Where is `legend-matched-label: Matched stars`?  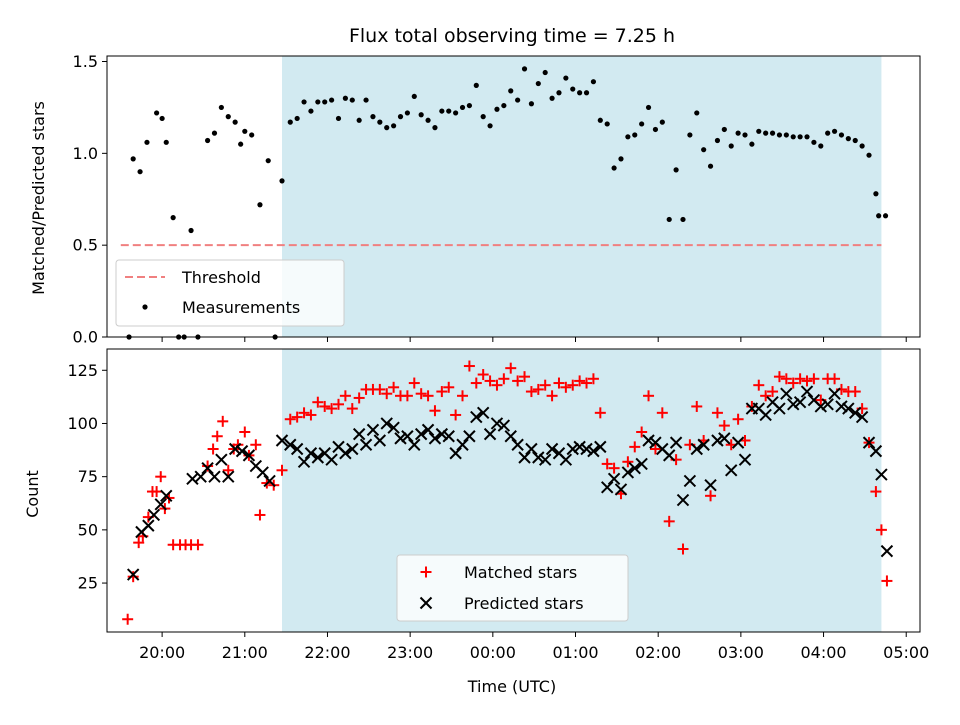
legend-matched-label: Matched stars is located at coordinates (520, 572).